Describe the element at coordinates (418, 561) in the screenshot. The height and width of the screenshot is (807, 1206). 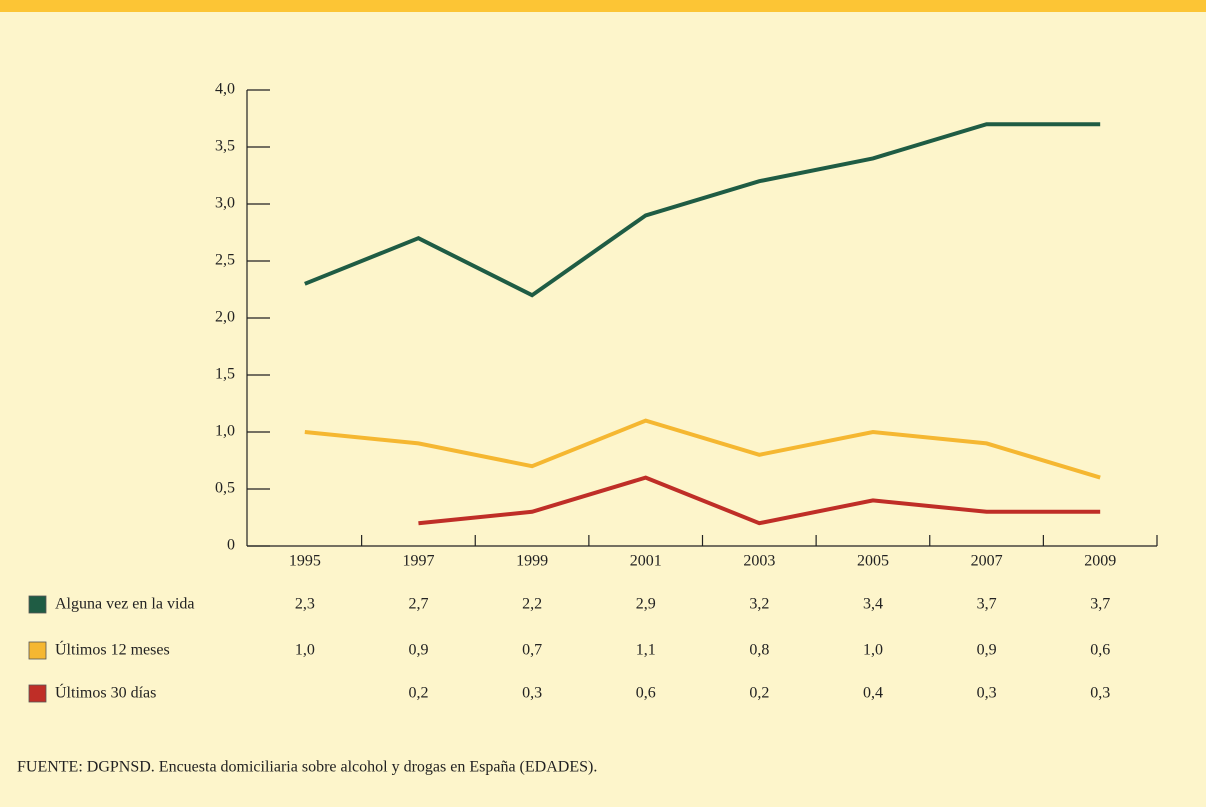
I see `x-tick-label: 1997` at that location.